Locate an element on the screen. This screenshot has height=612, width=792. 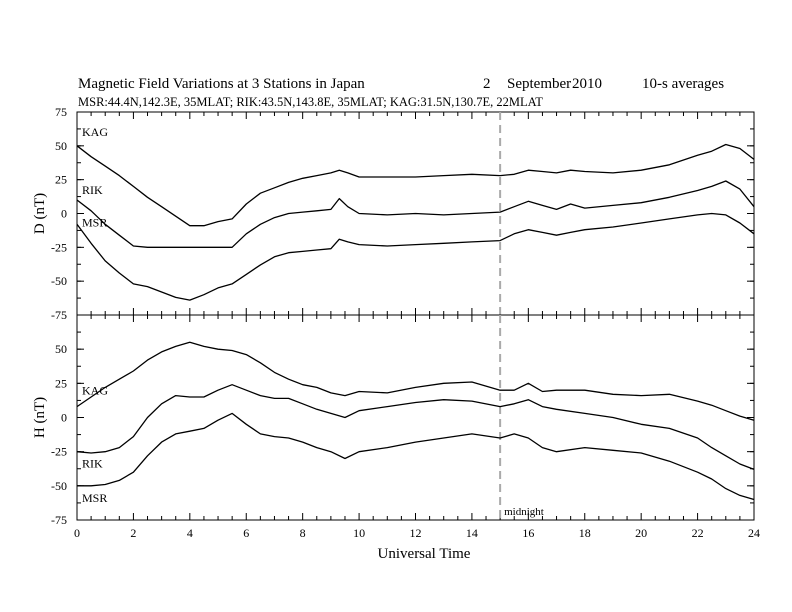
chart-title-month: September is located at coordinates (539, 84).